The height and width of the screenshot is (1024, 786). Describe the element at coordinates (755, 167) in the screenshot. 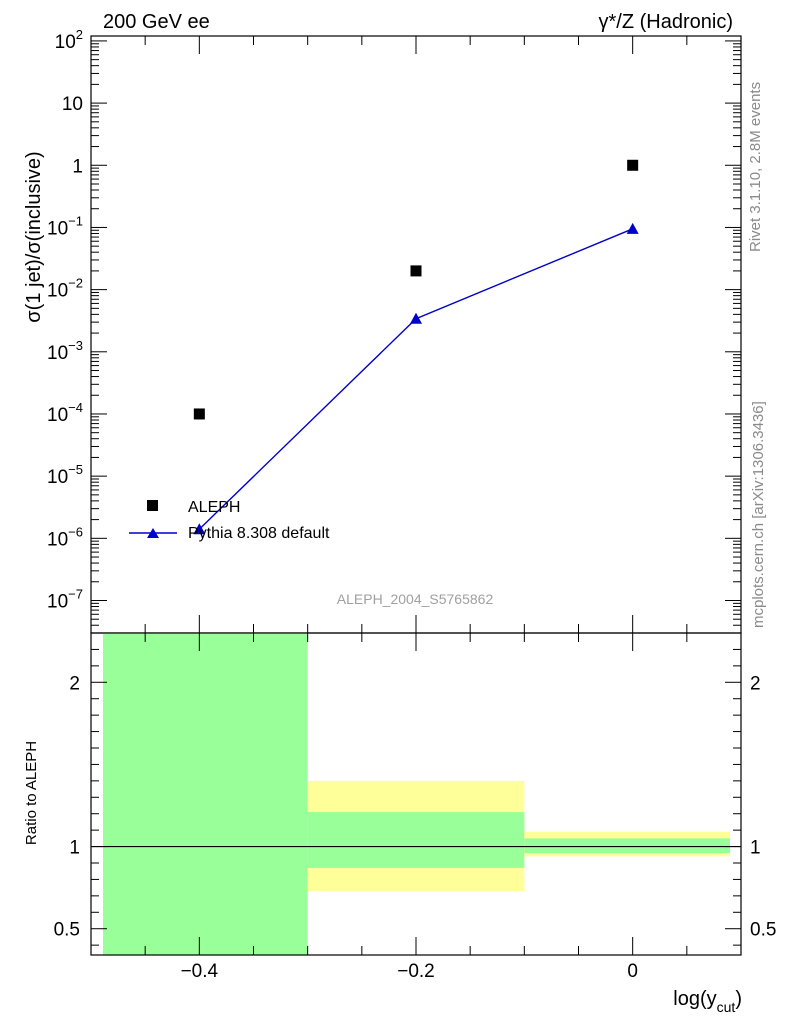

I see `rivet-version-text: Rivet 3.1.10, 2.8M events` at that location.